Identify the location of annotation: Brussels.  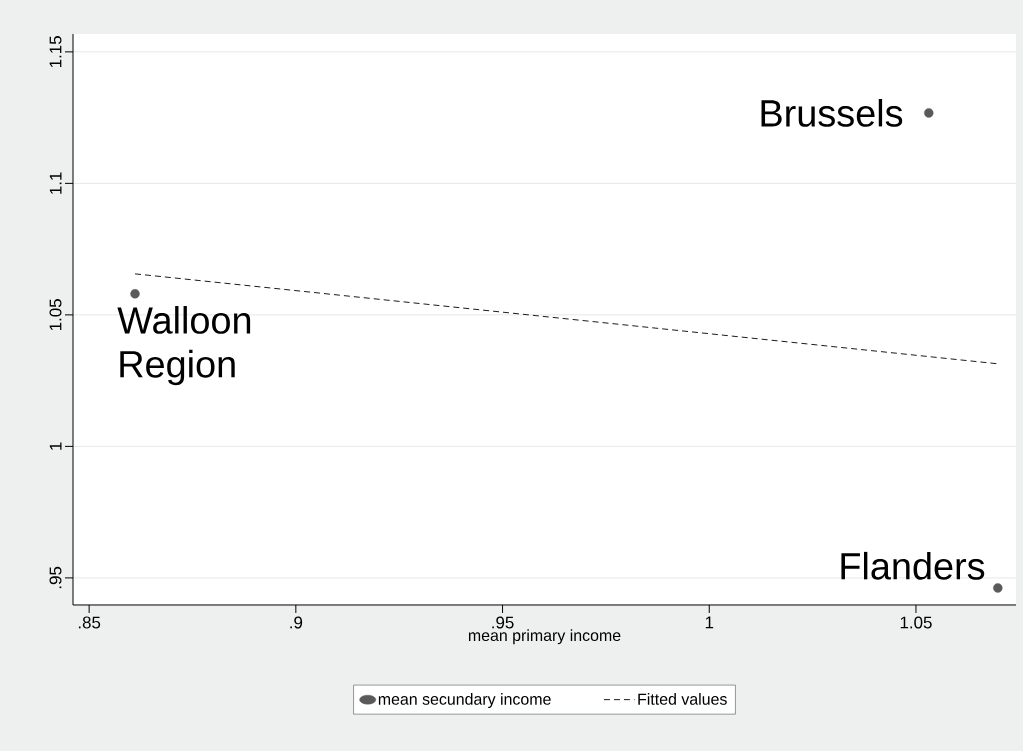
(832, 112).